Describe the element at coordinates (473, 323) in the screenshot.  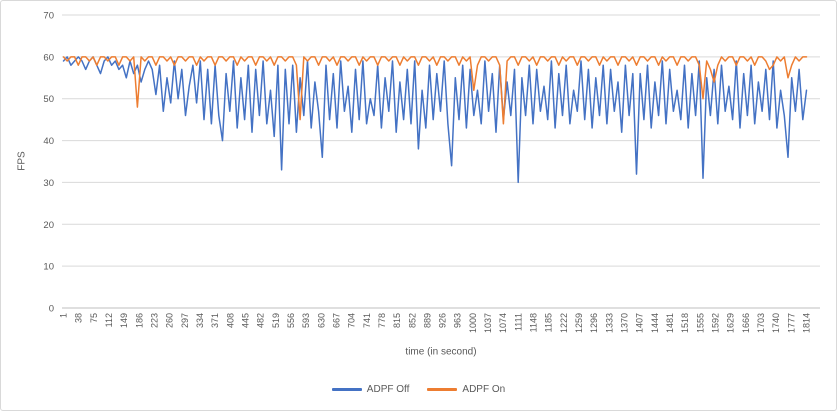
I see `x-tick-label: 1000` at that location.